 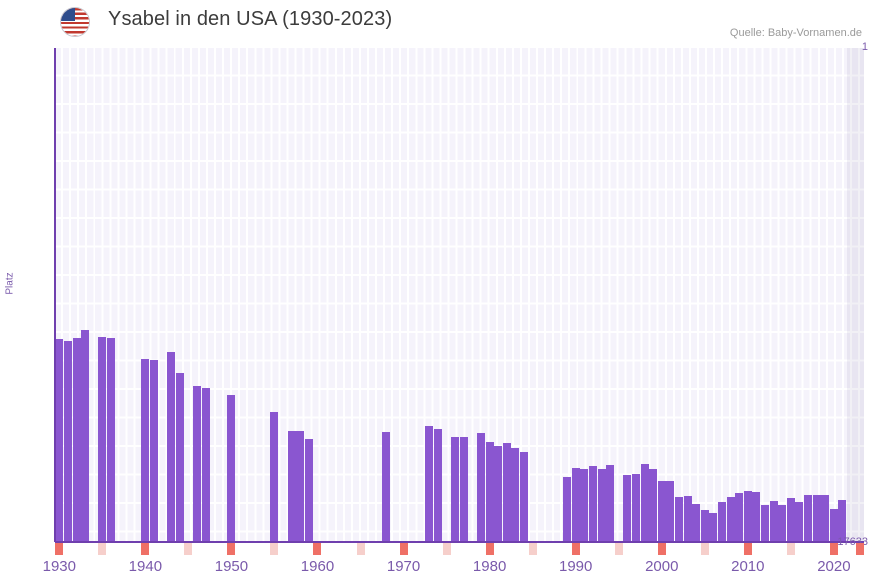 I want to click on x-axis-tick-label: 1940, so click(x=145, y=566).